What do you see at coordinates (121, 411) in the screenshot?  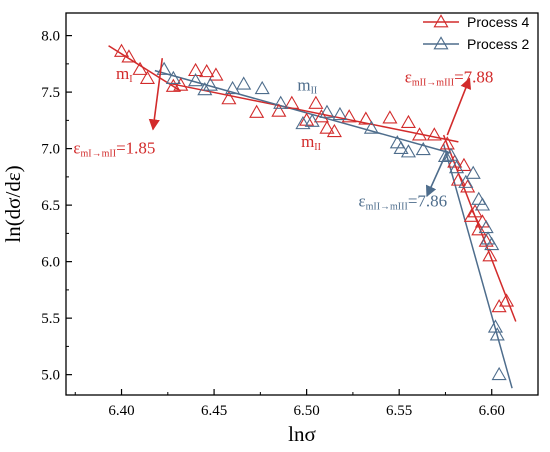 I see `x-tick-label: 6.40` at bounding box center [121, 411].